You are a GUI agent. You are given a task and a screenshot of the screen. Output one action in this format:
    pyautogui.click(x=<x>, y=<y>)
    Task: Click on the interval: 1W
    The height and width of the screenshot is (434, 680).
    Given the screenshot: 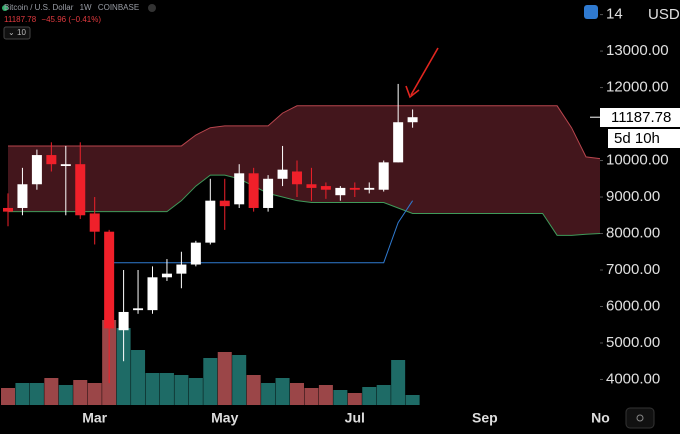 What is the action you would take?
    pyautogui.click(x=86, y=7)
    